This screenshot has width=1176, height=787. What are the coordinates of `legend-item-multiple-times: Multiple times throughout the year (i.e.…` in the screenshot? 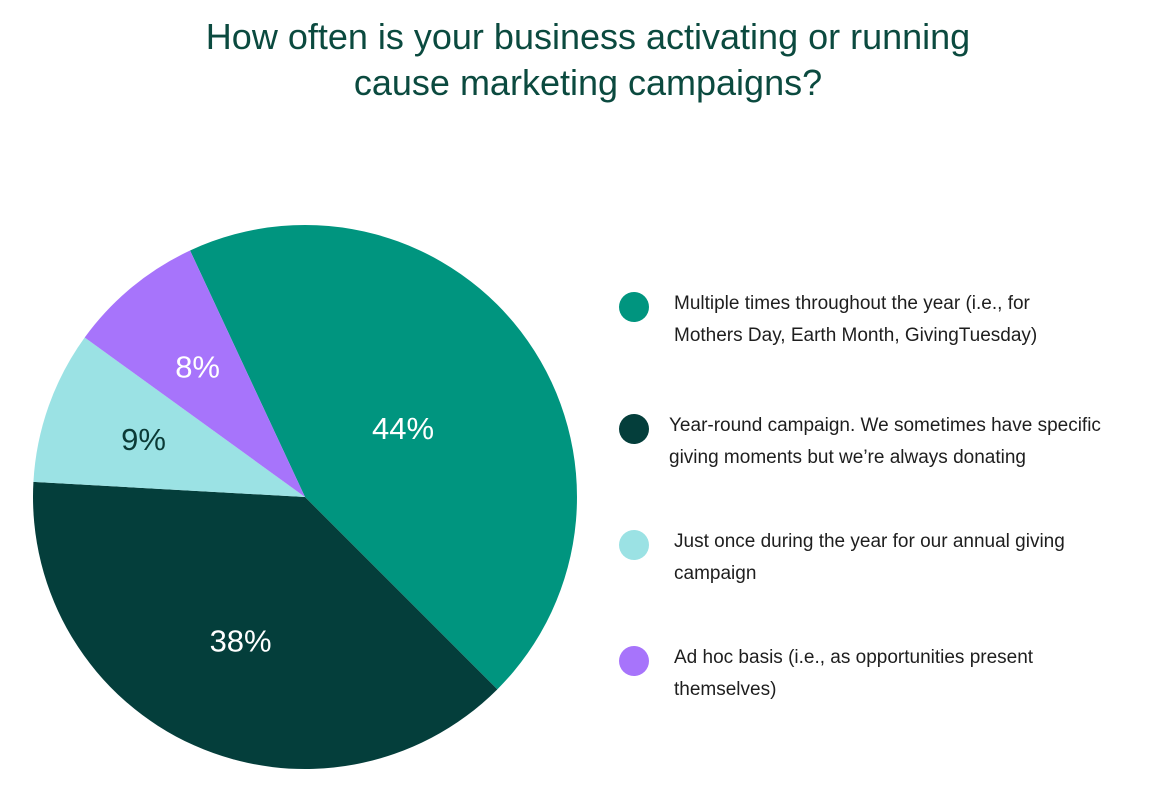 It's located at (891, 320).